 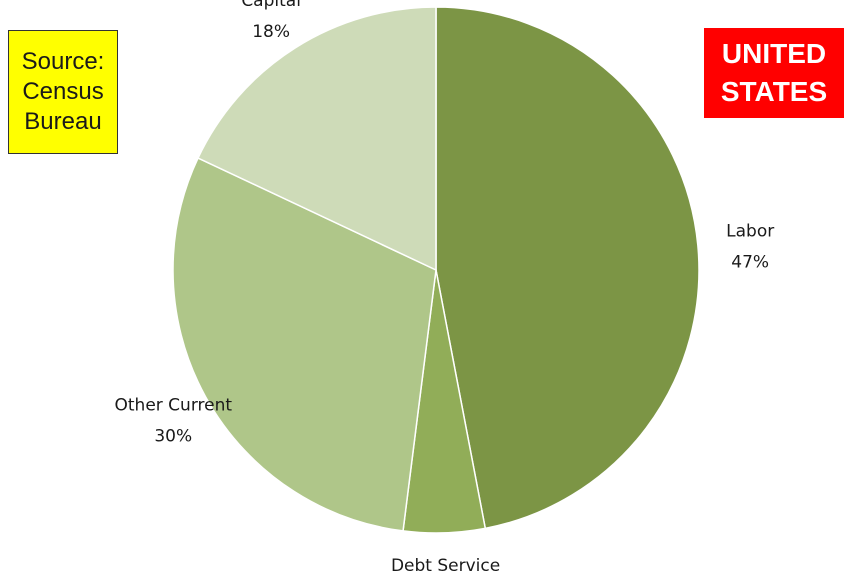 What do you see at coordinates (271, 32) in the screenshot?
I see `slice-percent: 18%` at bounding box center [271, 32].